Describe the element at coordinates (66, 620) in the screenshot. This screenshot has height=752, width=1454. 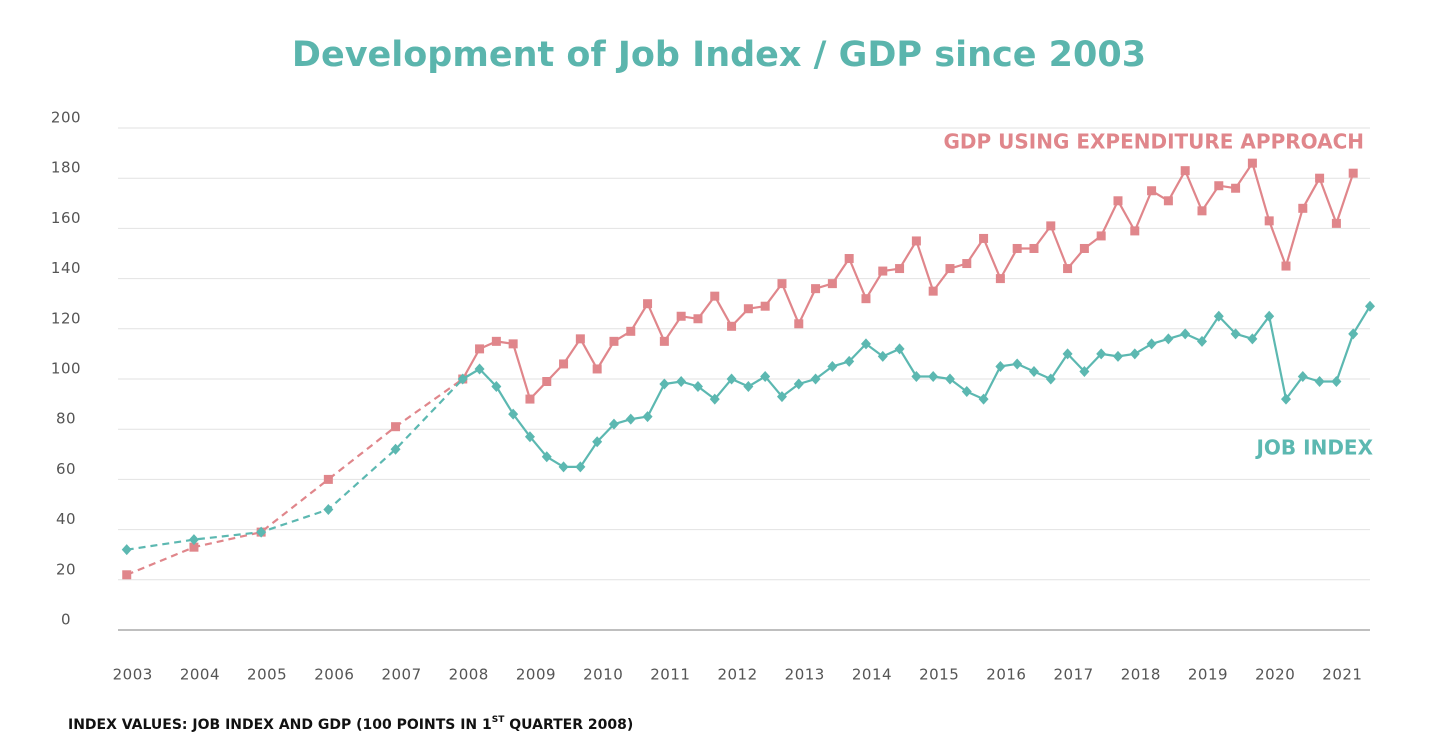
I see `y-tick-label: 0` at that location.